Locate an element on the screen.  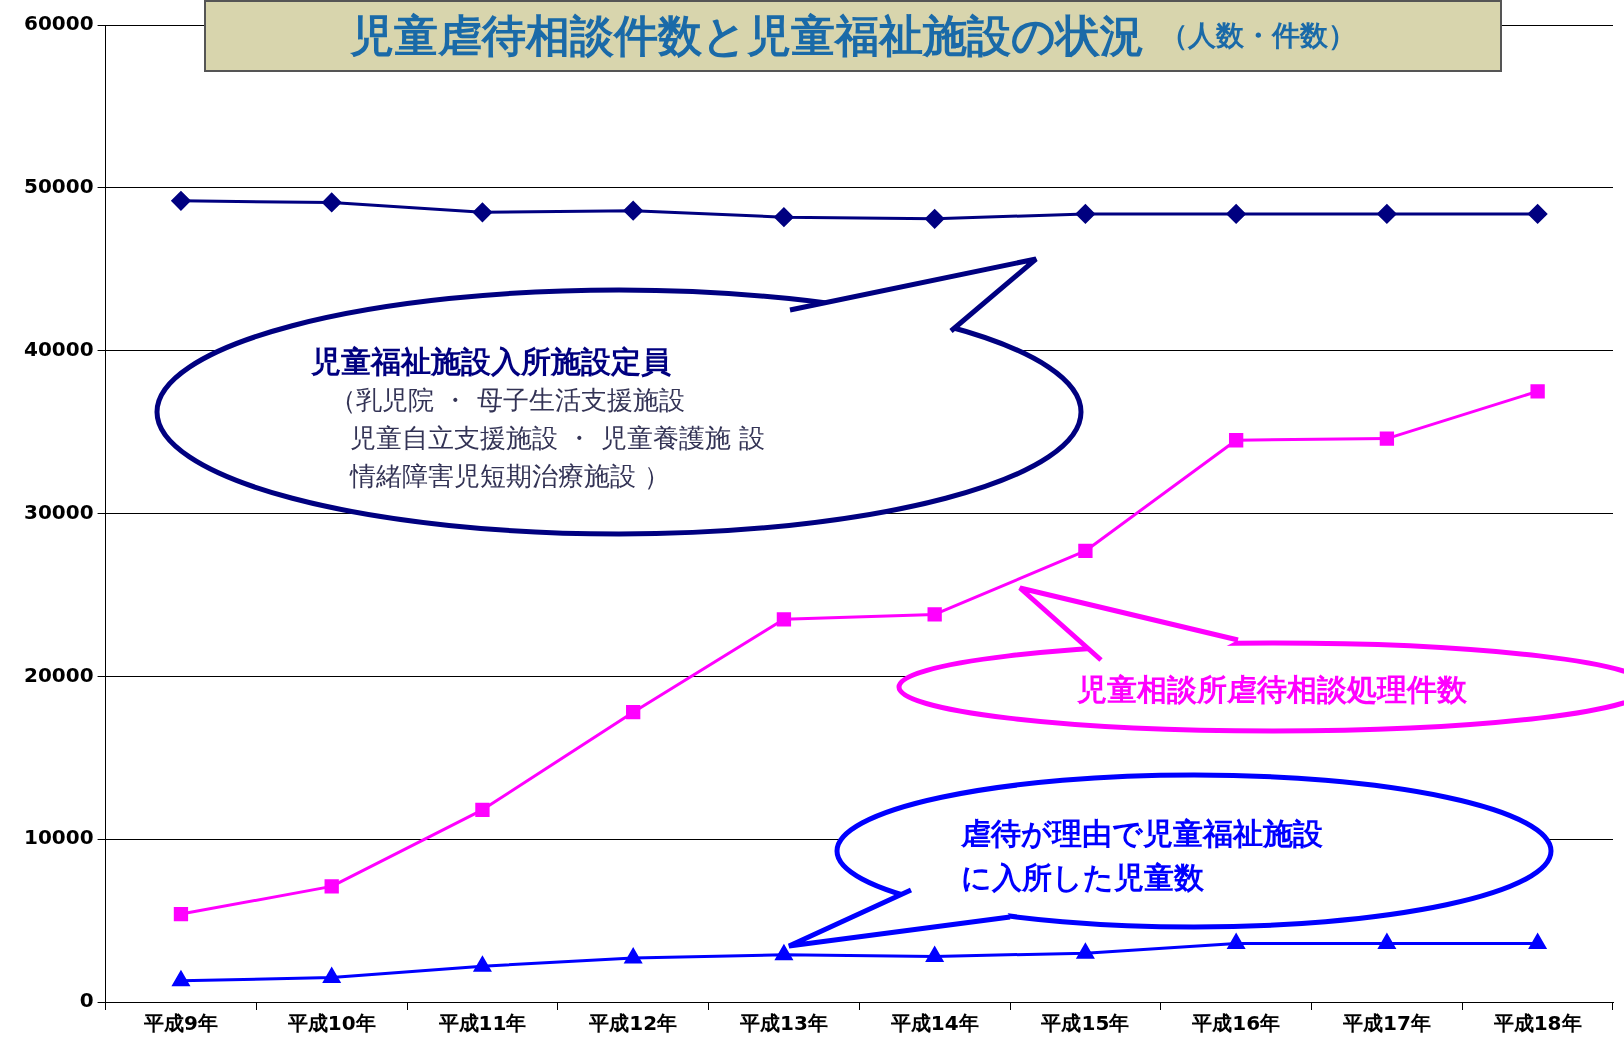
y-tick-label: 20000 is located at coordinates (58, 674).